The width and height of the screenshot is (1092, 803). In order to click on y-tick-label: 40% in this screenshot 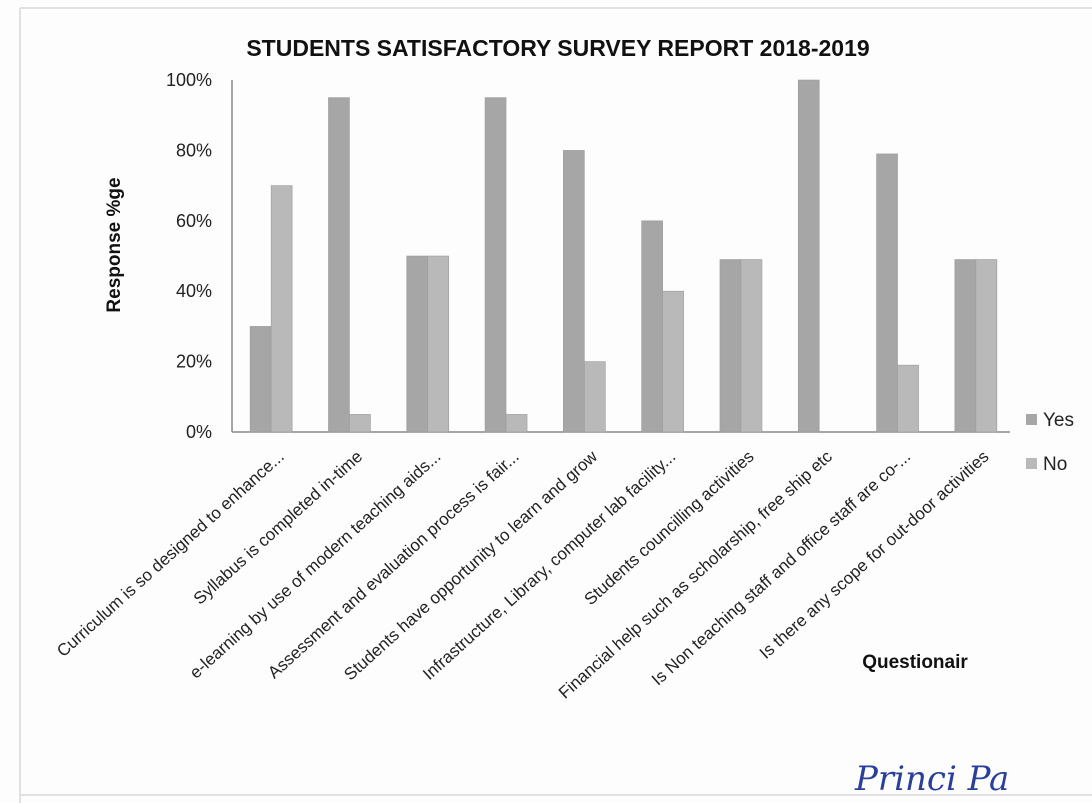, I will do `click(194, 291)`.